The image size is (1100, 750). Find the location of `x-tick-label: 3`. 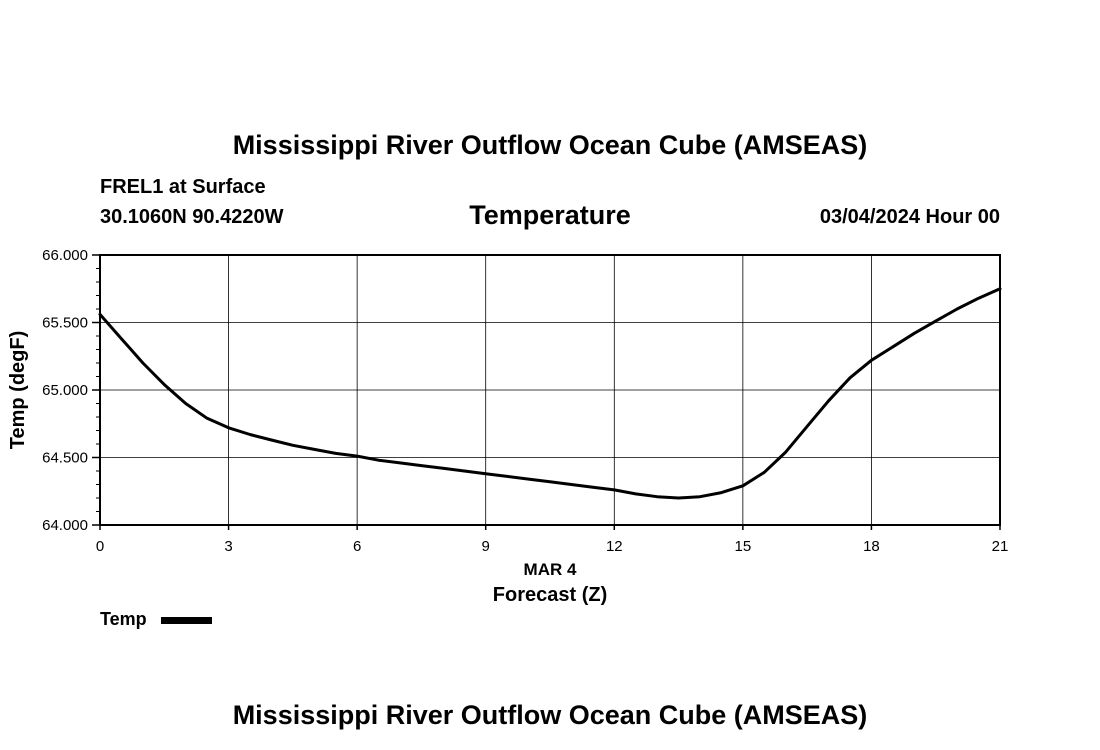

x-tick-label: 3 is located at coordinates (228, 546).